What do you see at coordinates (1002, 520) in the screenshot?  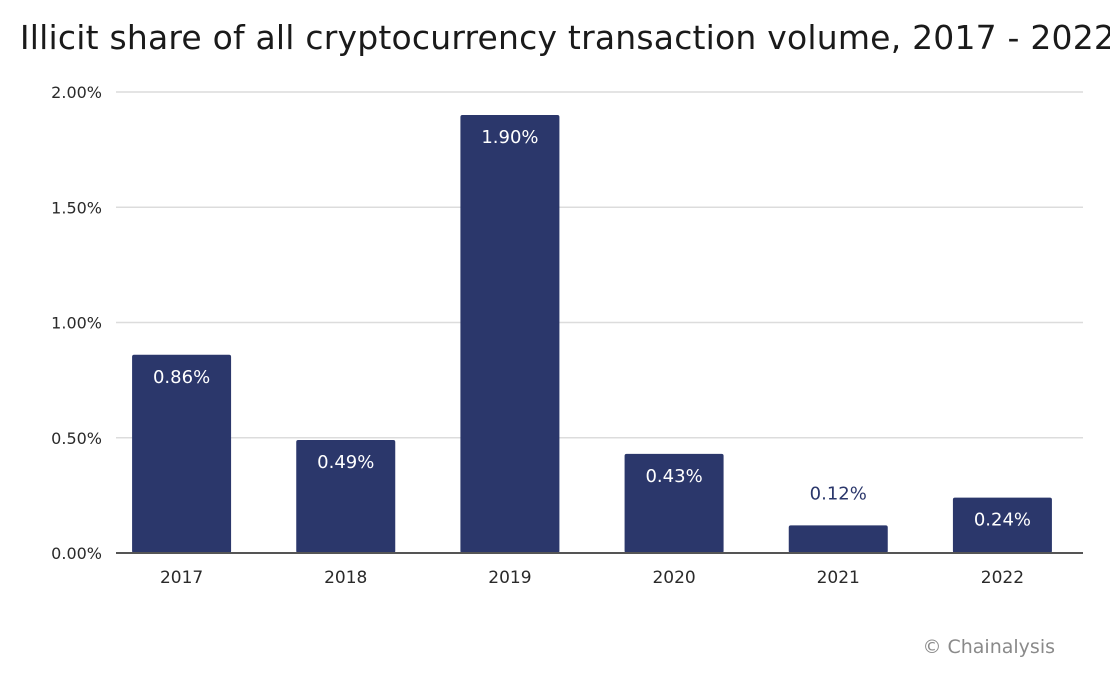 I see `data-label: 0.24%` at bounding box center [1002, 520].